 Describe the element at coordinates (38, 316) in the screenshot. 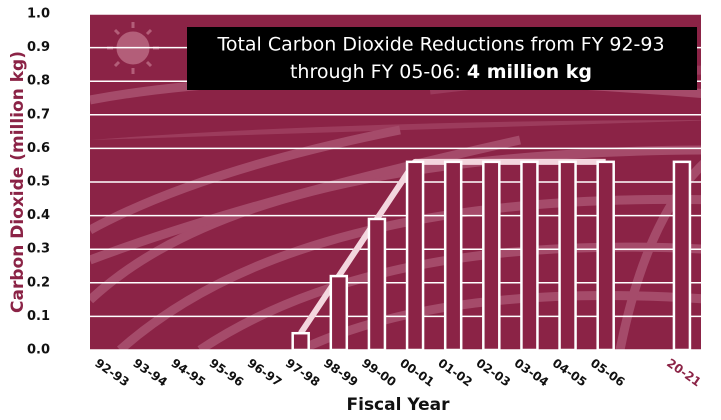

I see `y-tick-label: 0.1` at that location.